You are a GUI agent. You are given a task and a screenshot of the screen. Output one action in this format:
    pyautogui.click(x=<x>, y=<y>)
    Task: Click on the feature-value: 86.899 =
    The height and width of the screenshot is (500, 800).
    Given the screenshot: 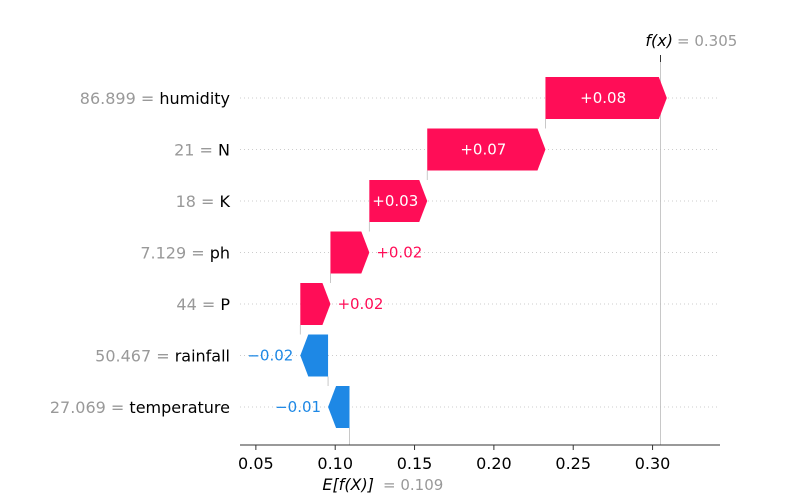 What is the action you would take?
    pyautogui.click(x=120, y=98)
    